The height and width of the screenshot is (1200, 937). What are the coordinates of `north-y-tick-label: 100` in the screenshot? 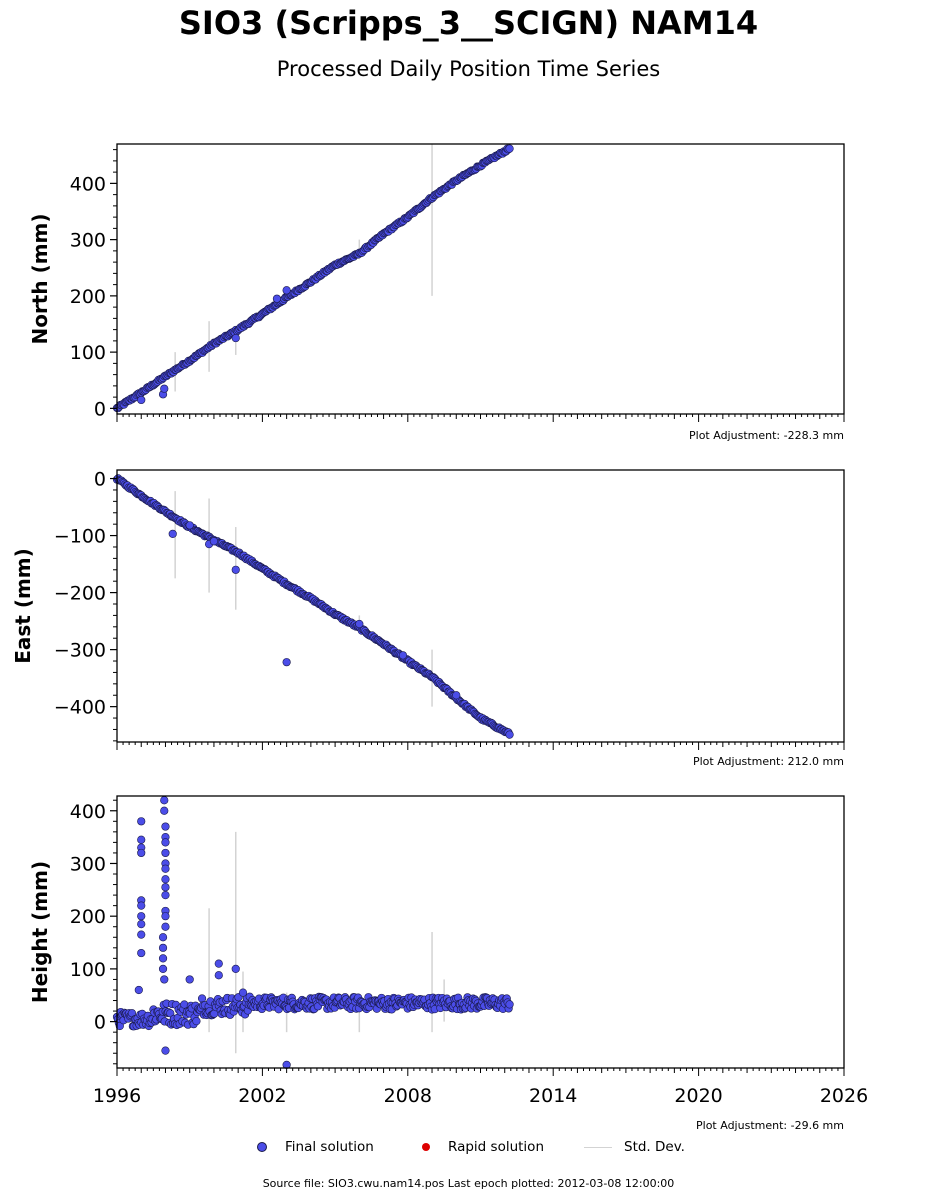 It's located at (88, 353).